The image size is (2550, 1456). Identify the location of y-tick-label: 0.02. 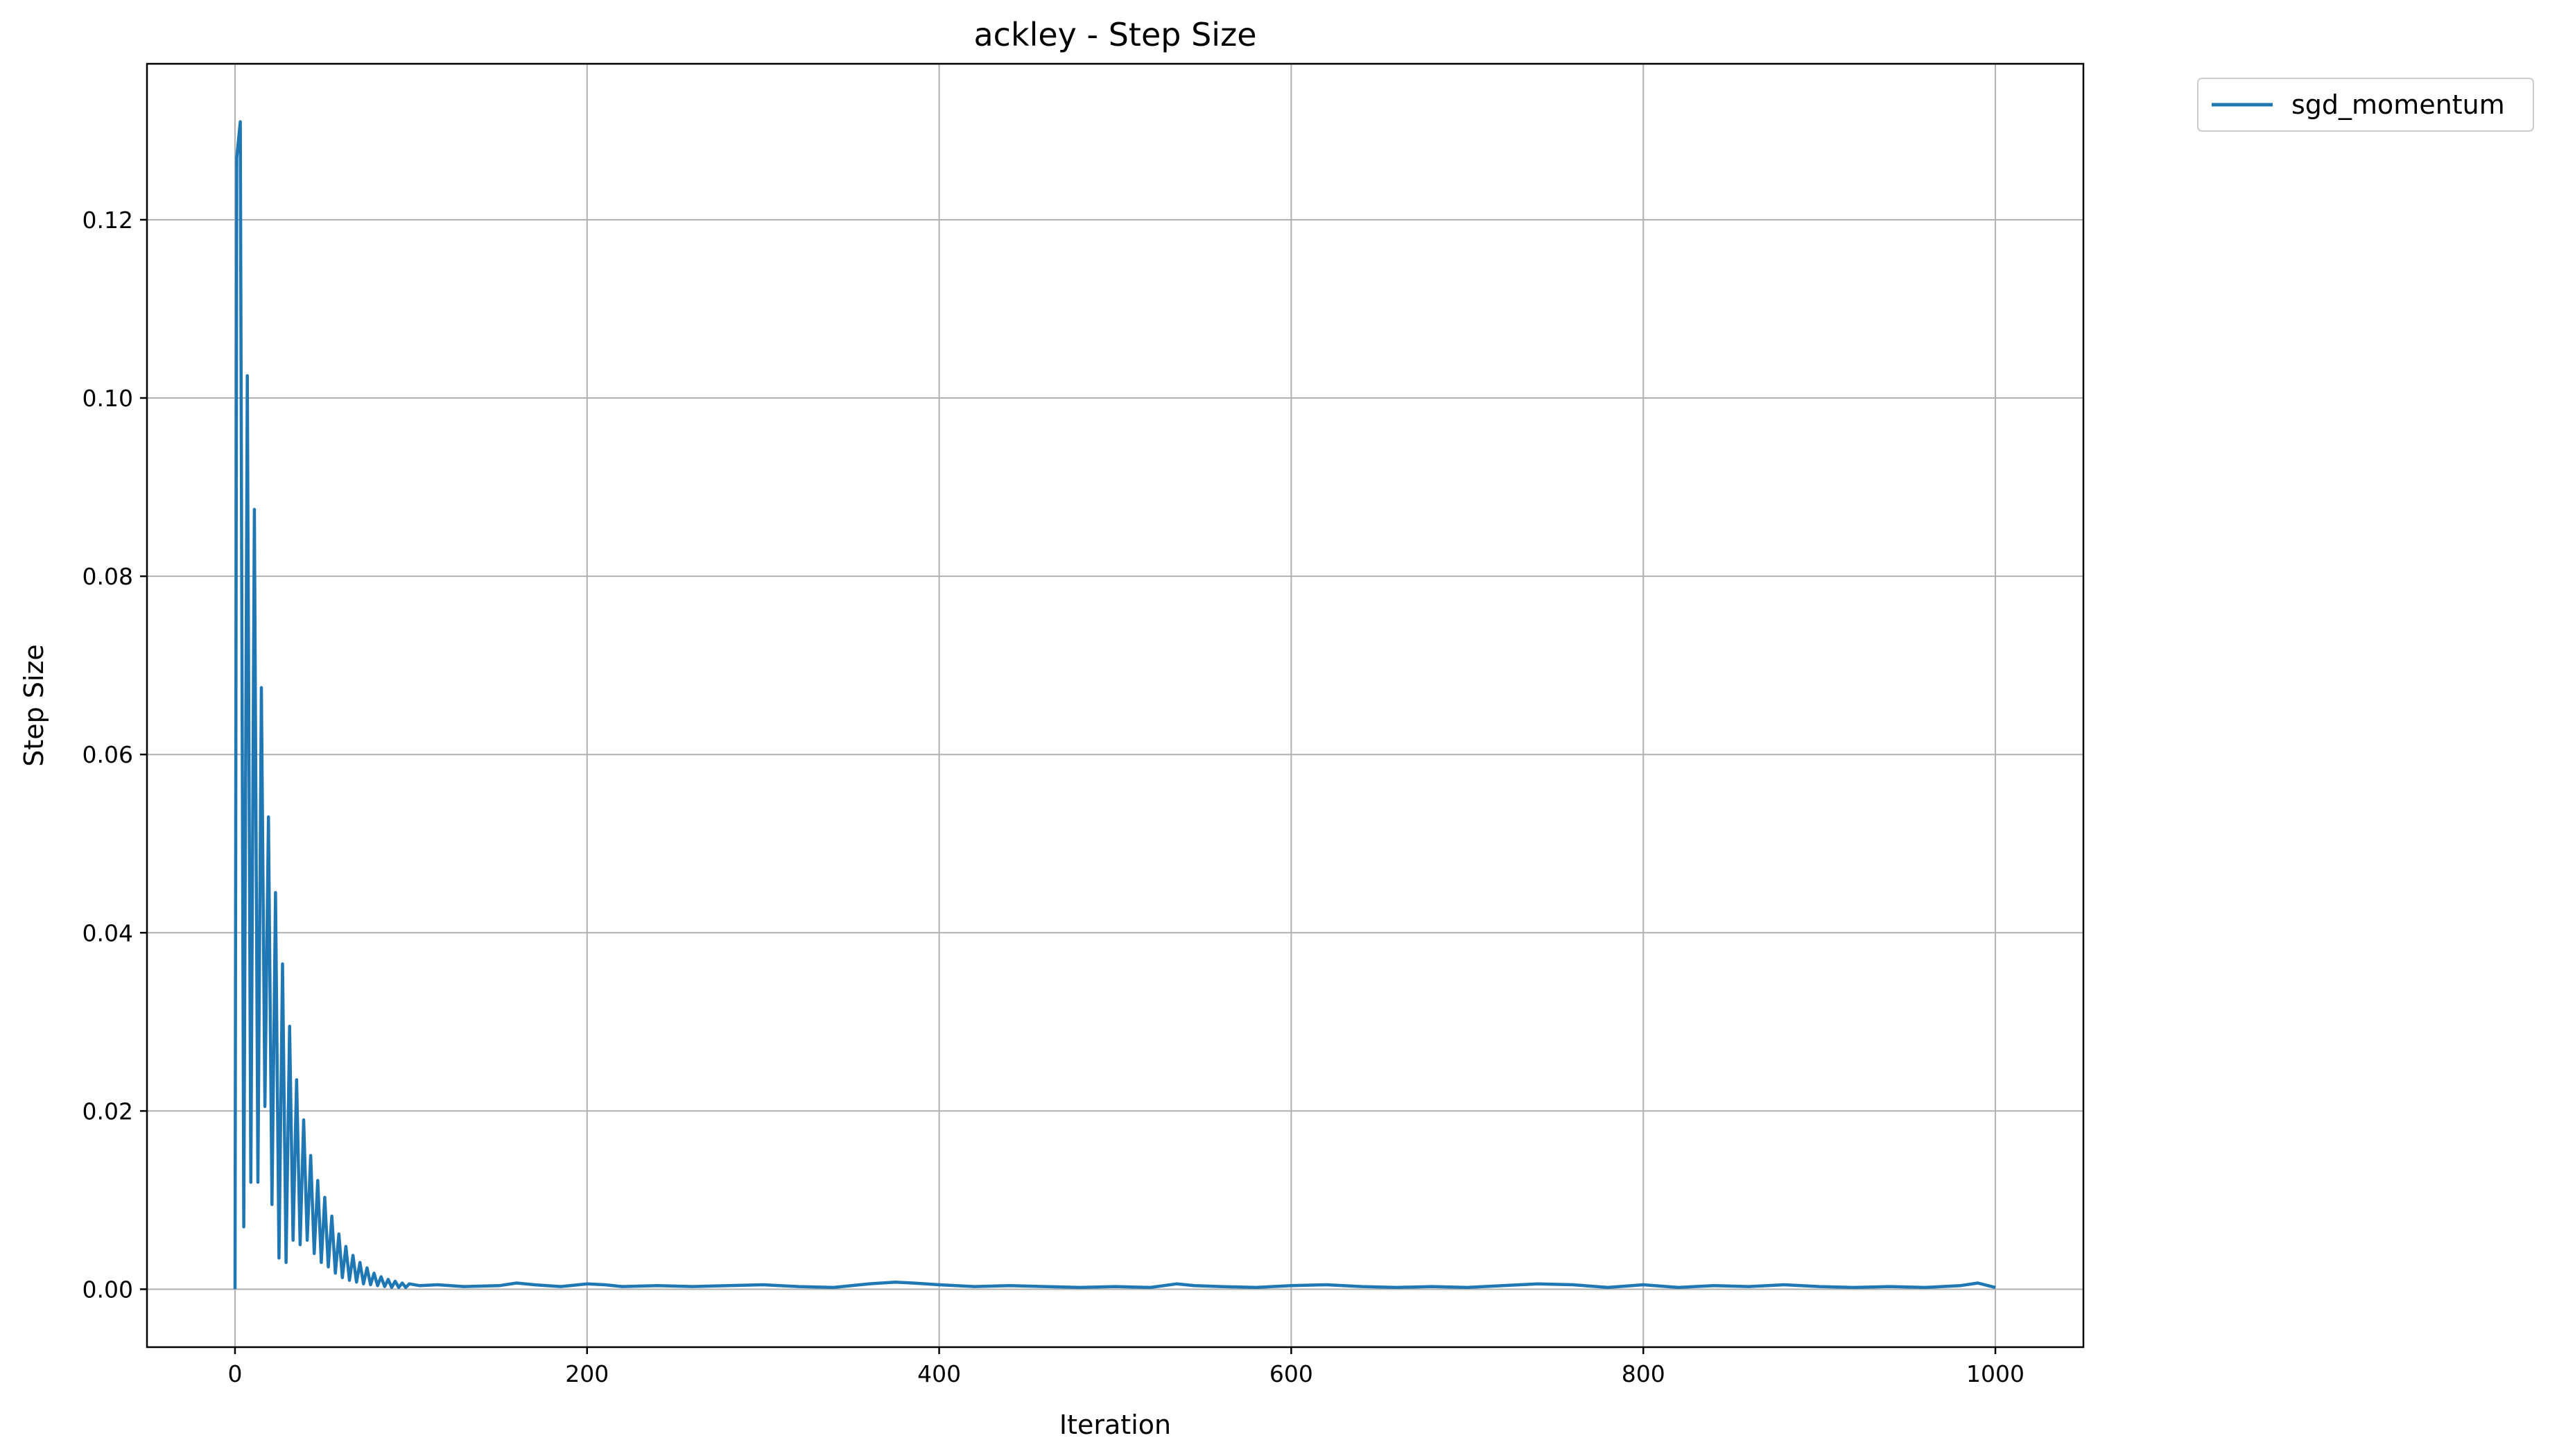
(108, 1111).